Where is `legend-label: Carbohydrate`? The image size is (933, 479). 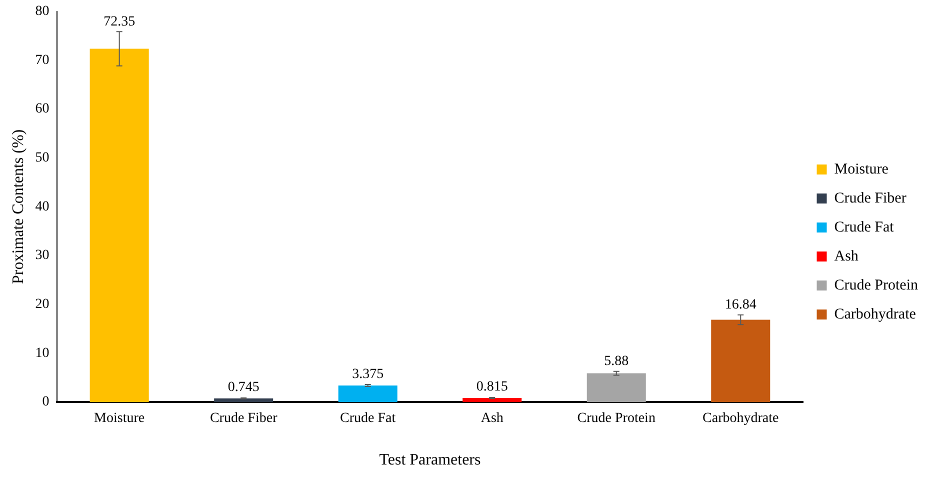
legend-label: Carbohydrate is located at coordinates (875, 314).